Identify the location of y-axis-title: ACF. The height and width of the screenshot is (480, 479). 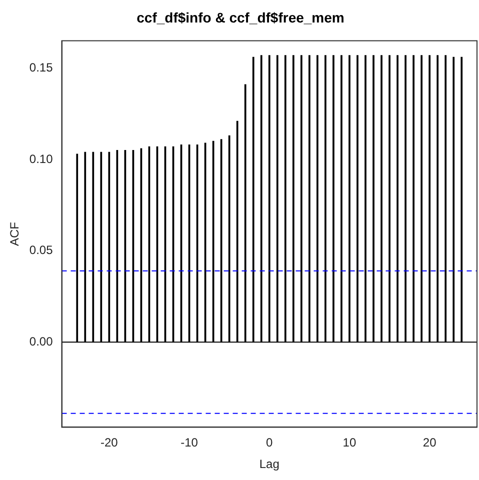
(15, 234).